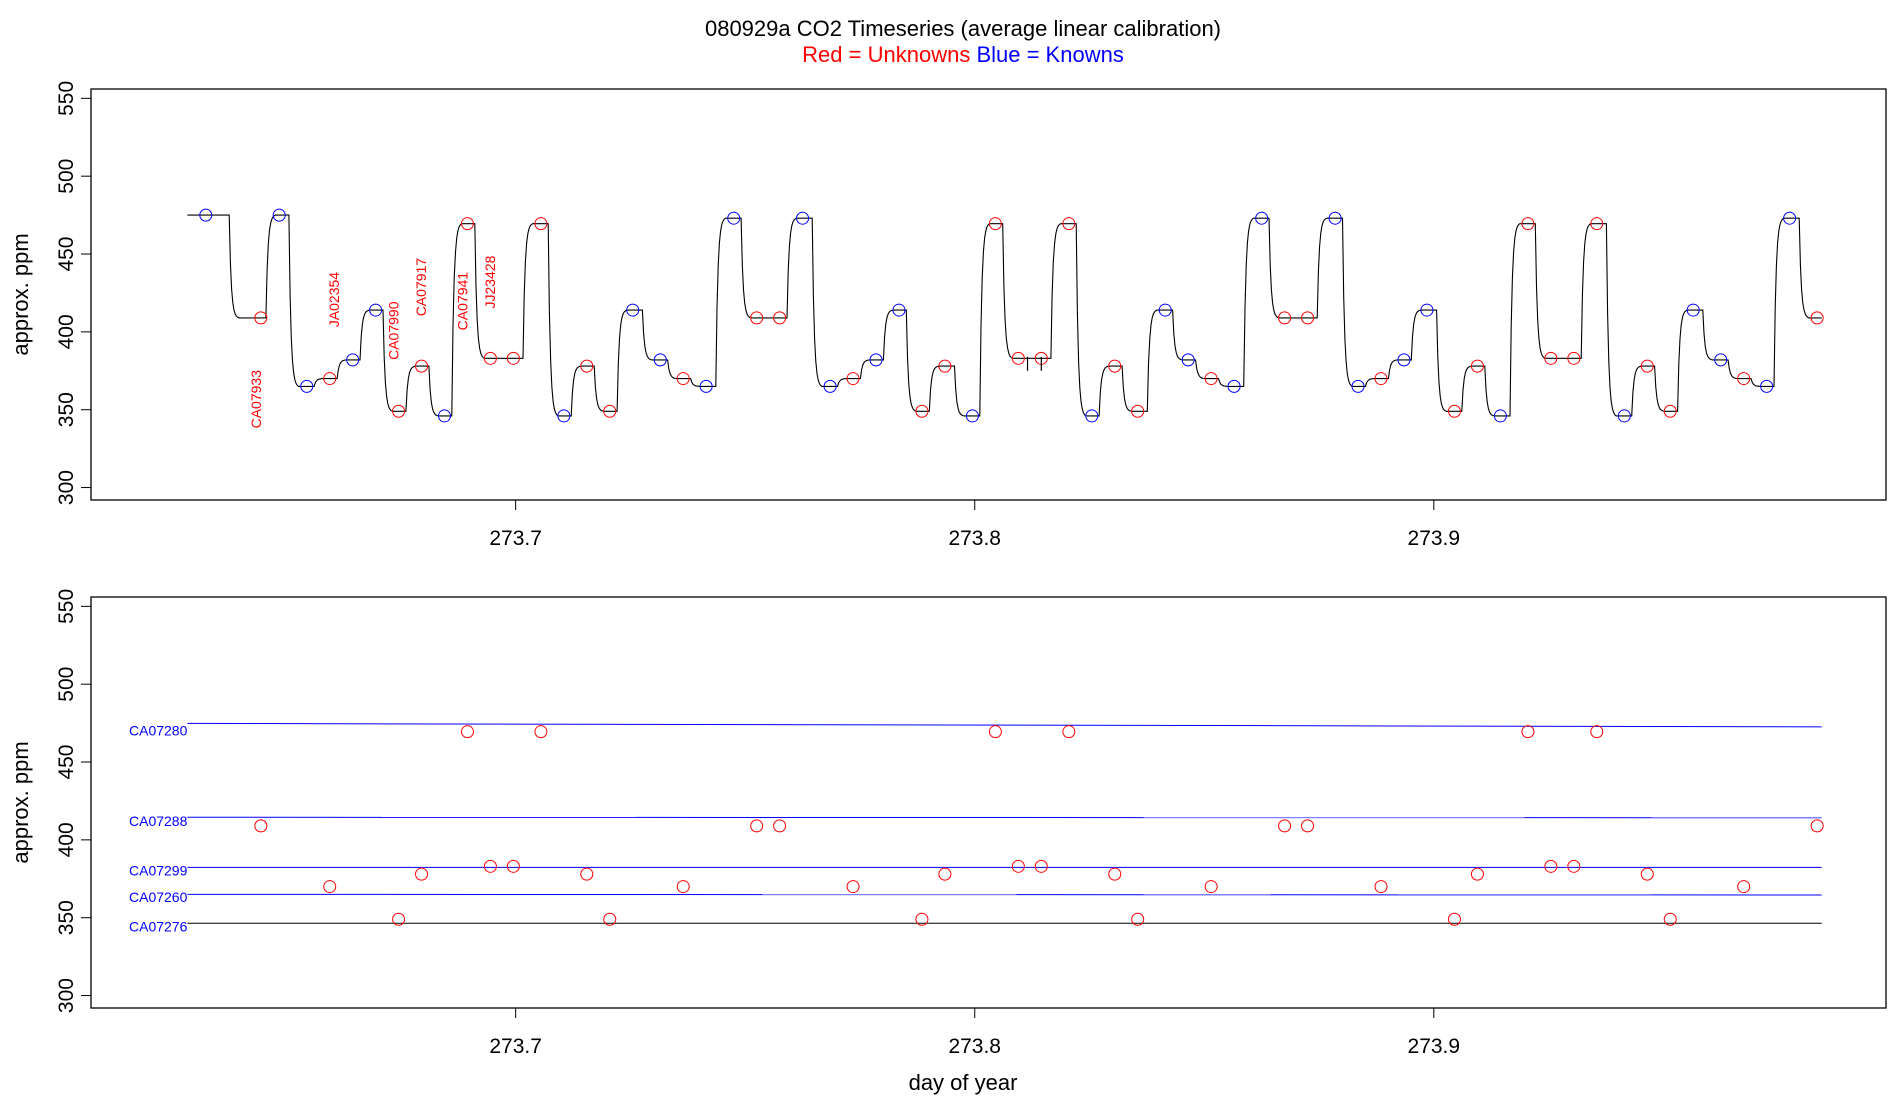 The width and height of the screenshot is (1900, 1100). I want to click on standard-label: CA07288, so click(158, 821).